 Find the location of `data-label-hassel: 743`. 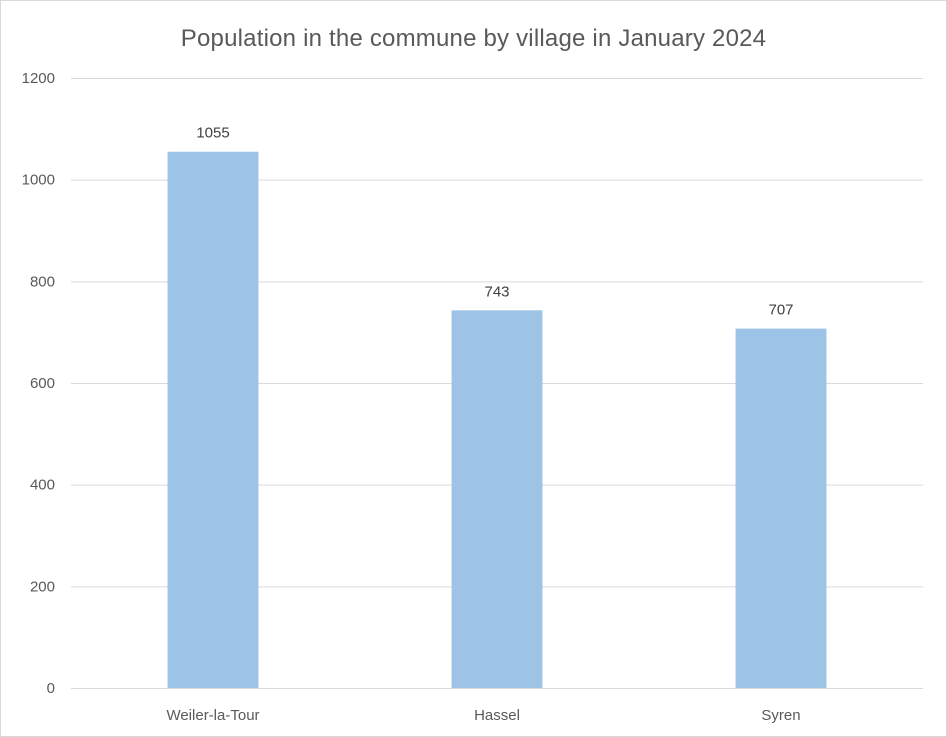

data-label-hassel: 743 is located at coordinates (496, 291).